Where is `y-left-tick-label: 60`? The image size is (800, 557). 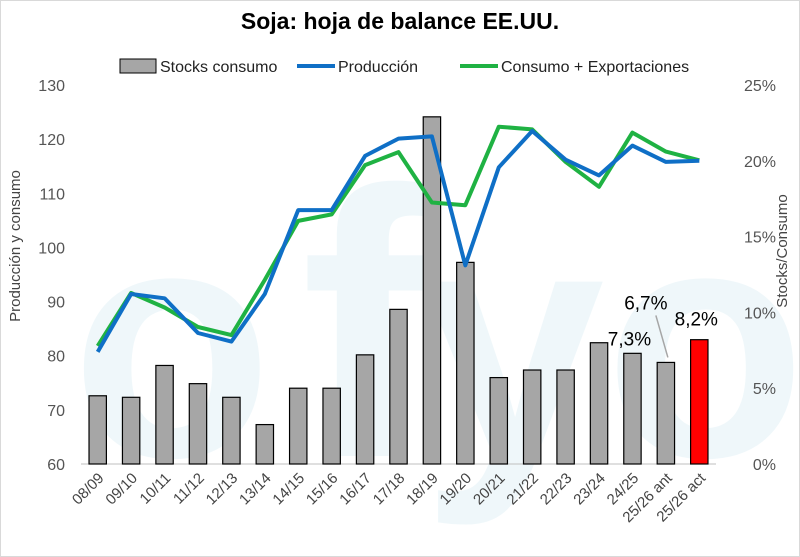 y-left-tick-label: 60 is located at coordinates (56, 465).